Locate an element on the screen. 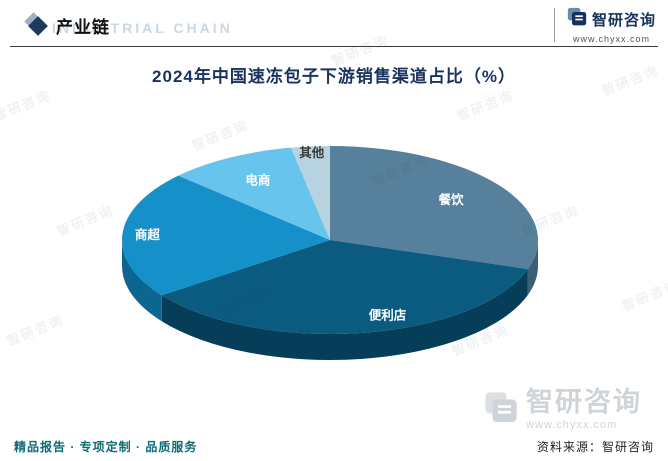  data-source: 资料来源：智研咨询 is located at coordinates (595, 447).